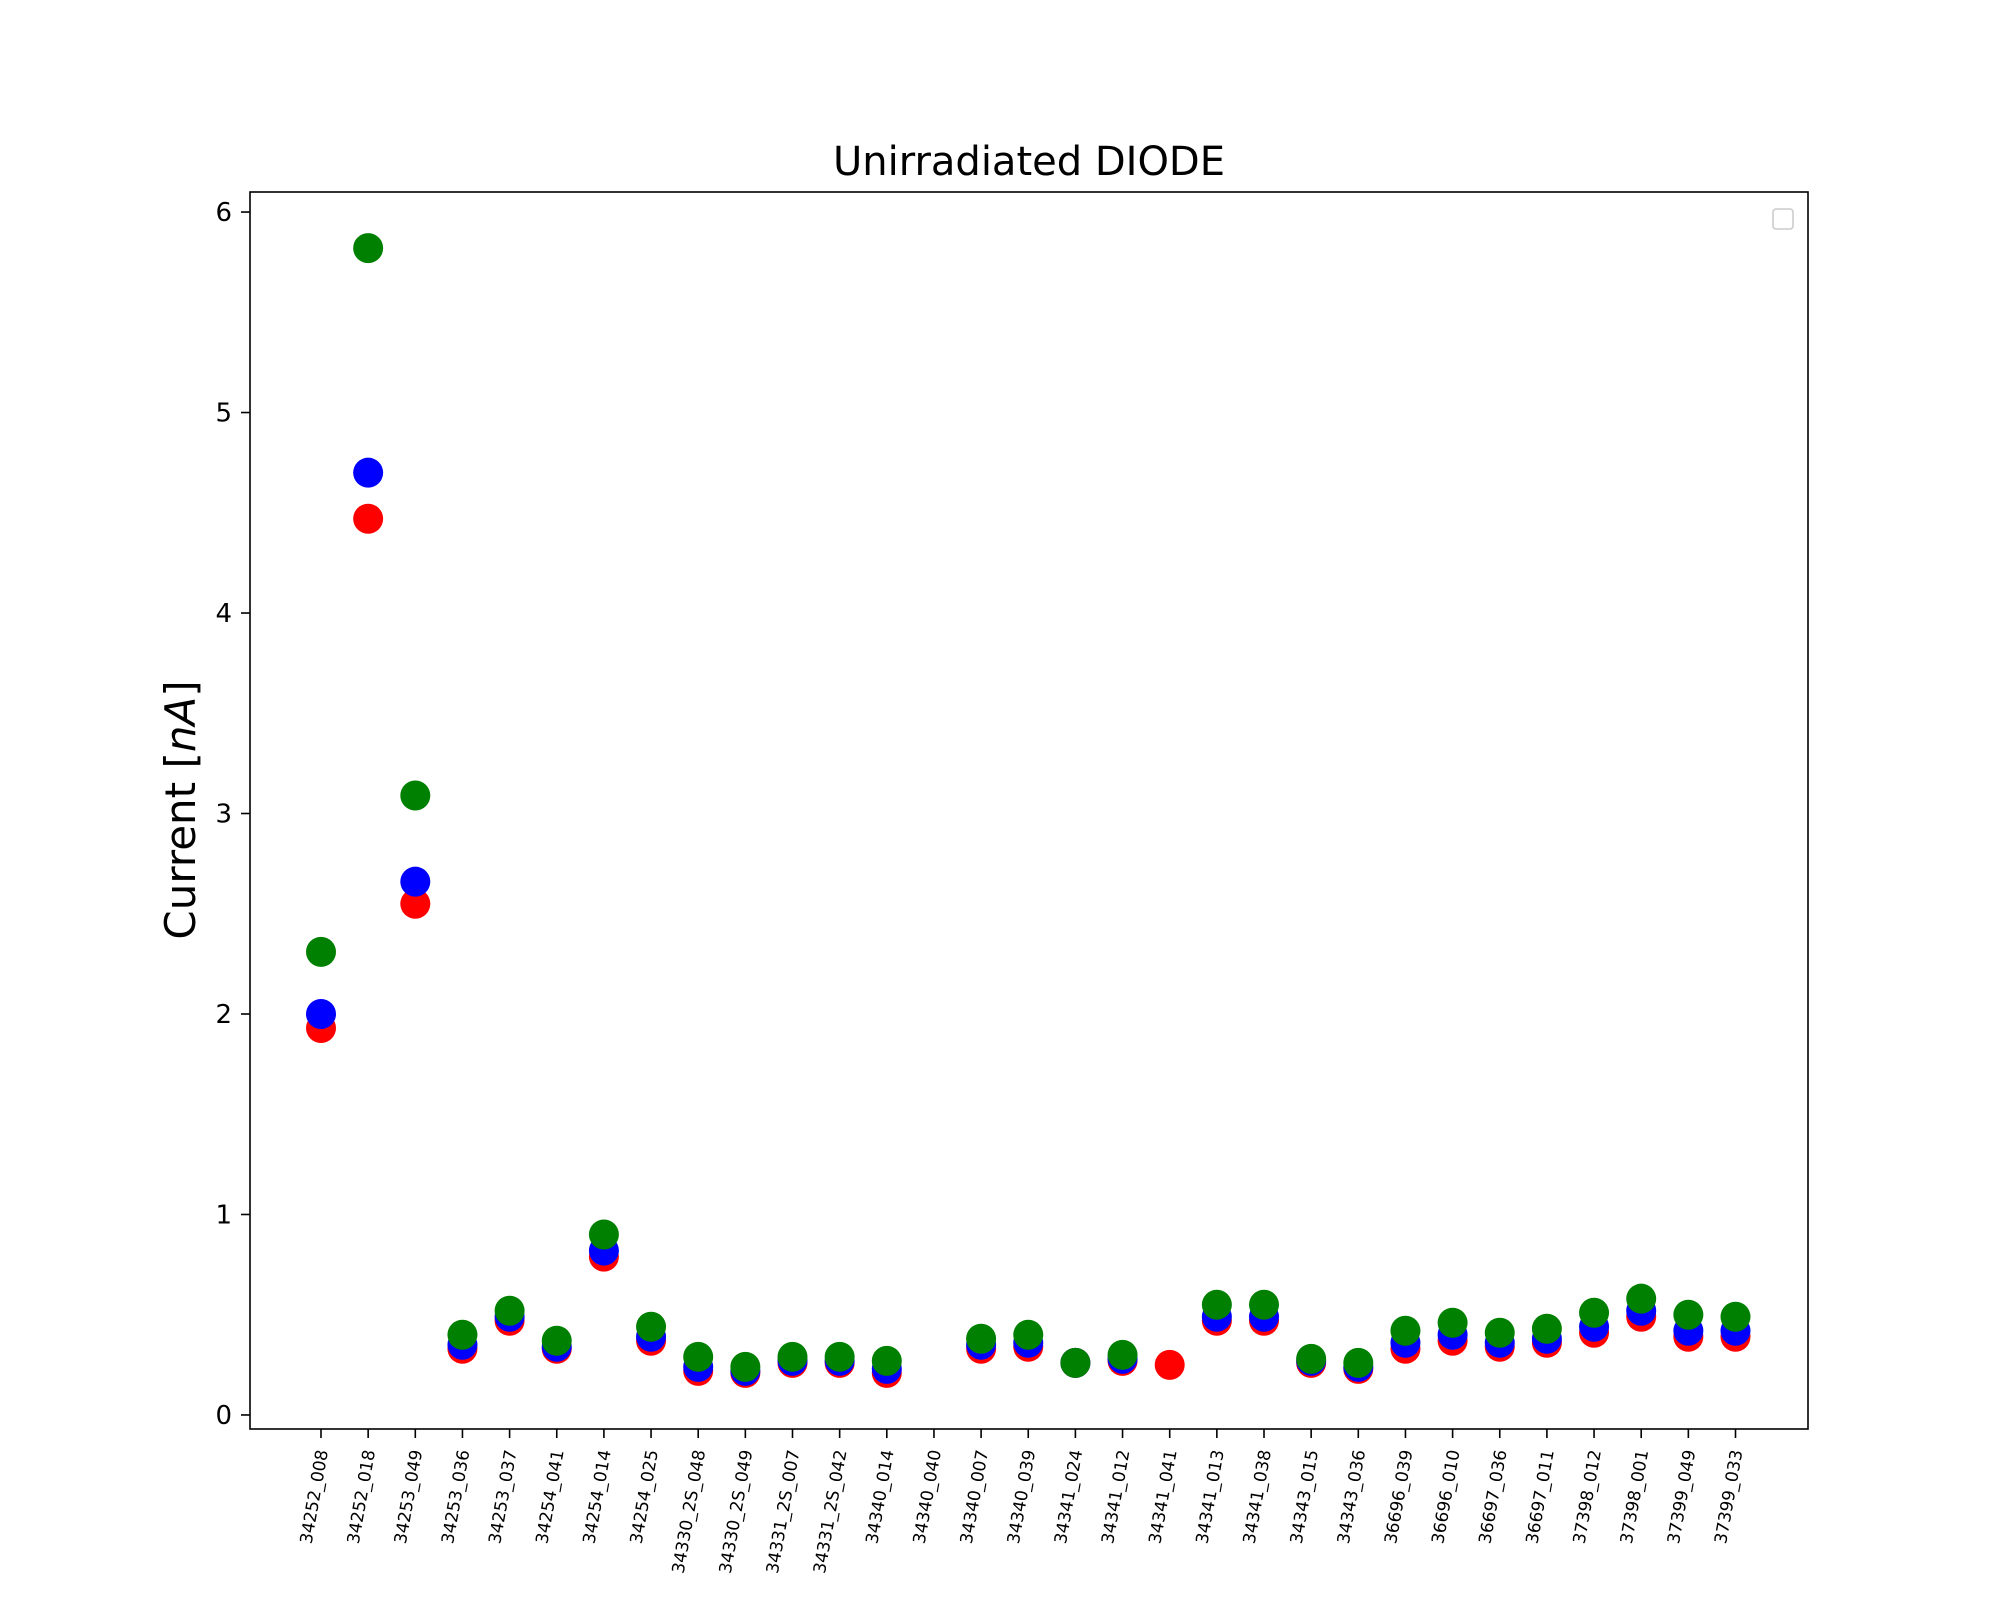  I want to click on x-tick-label: 34341_041, so click(1163, 1496).